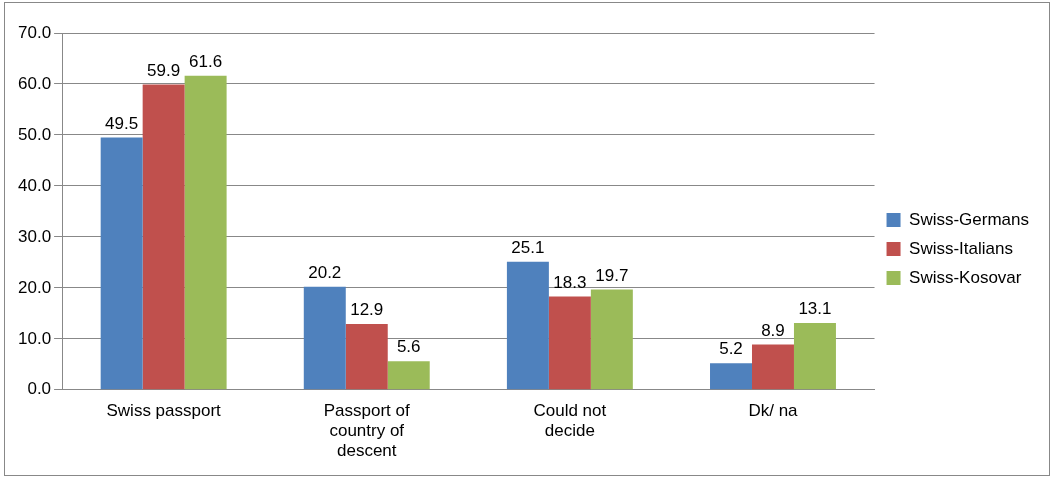 The width and height of the screenshot is (1056, 481). What do you see at coordinates (731, 349) in the screenshot?
I see `data-label: 5.2` at bounding box center [731, 349].